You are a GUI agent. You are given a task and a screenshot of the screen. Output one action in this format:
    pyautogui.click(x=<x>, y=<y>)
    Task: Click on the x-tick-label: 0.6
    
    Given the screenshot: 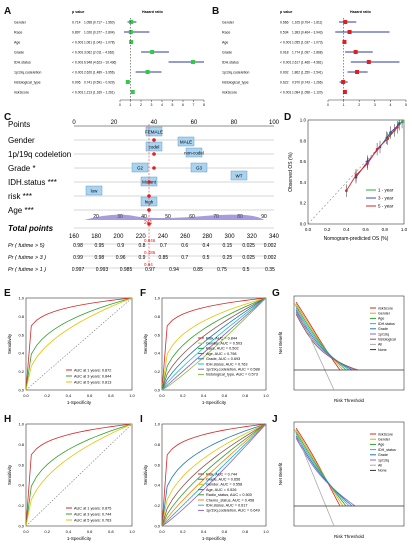 What is the action you would take?
    pyautogui.click(x=365, y=229)
    